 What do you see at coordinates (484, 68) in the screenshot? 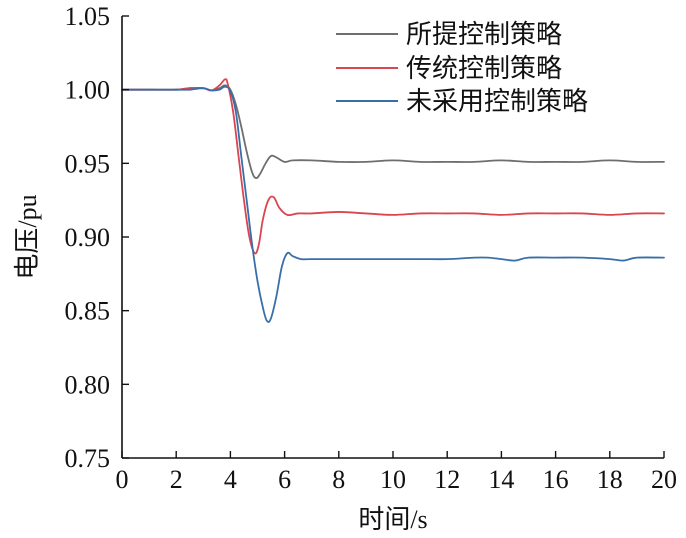
I see `legend-label: 传统控制策略` at bounding box center [484, 68].